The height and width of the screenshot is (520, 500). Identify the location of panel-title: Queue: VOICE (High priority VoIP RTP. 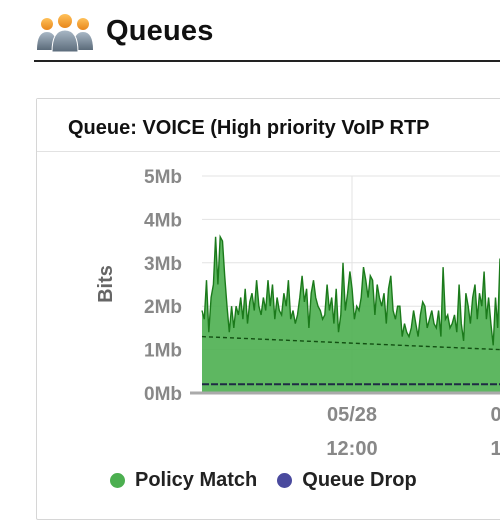
(249, 128).